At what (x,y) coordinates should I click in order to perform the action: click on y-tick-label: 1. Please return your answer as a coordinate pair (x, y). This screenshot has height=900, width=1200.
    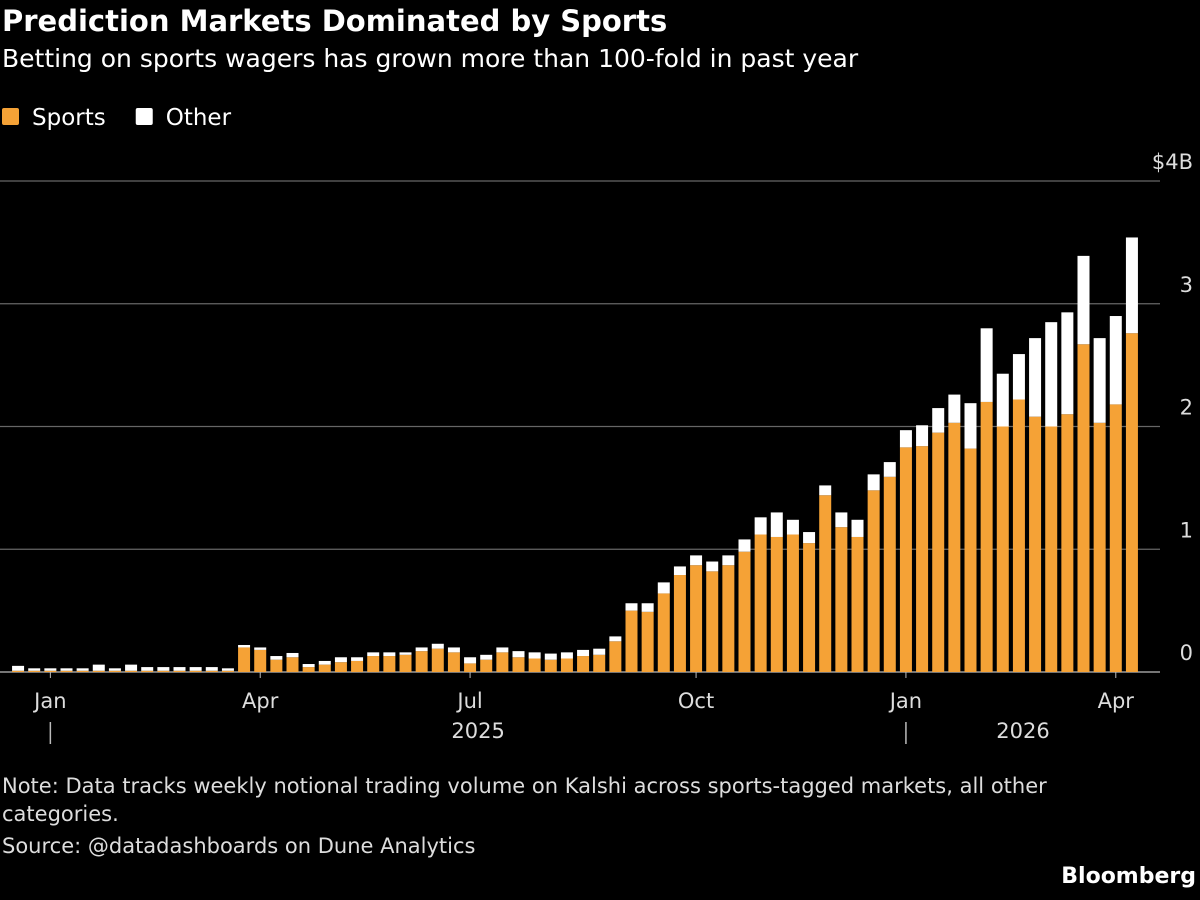
    Looking at the image, I should click on (1186, 530).